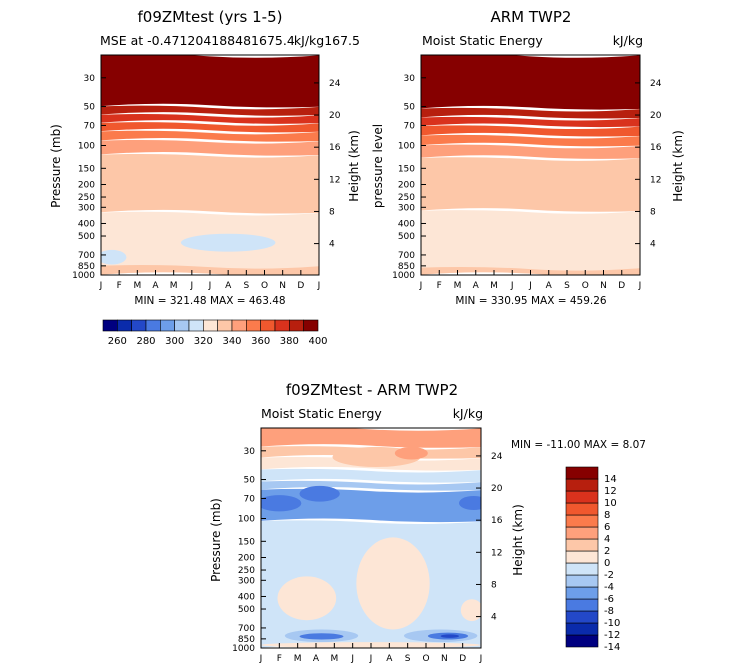  What do you see at coordinates (482, 40) in the screenshot?
I see `panel-obs-subtitle-left: Moist Static Energy` at bounding box center [482, 40].